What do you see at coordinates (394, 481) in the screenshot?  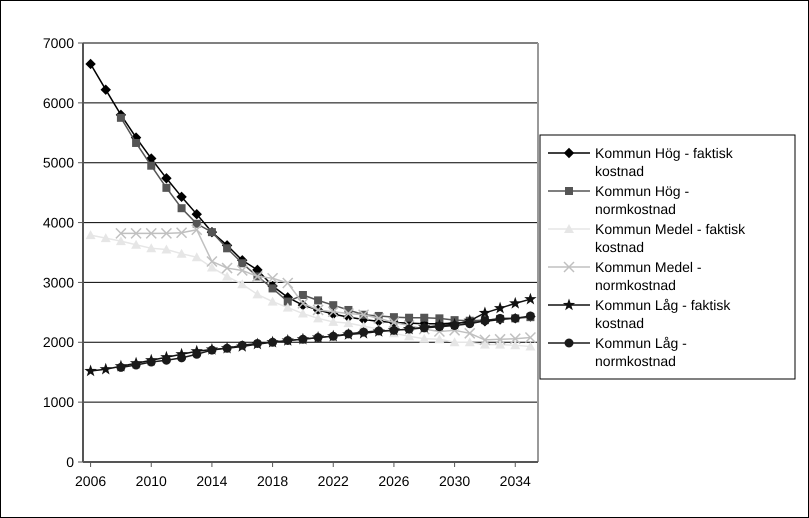 I see `x-tick-label: 2026` at bounding box center [394, 481].